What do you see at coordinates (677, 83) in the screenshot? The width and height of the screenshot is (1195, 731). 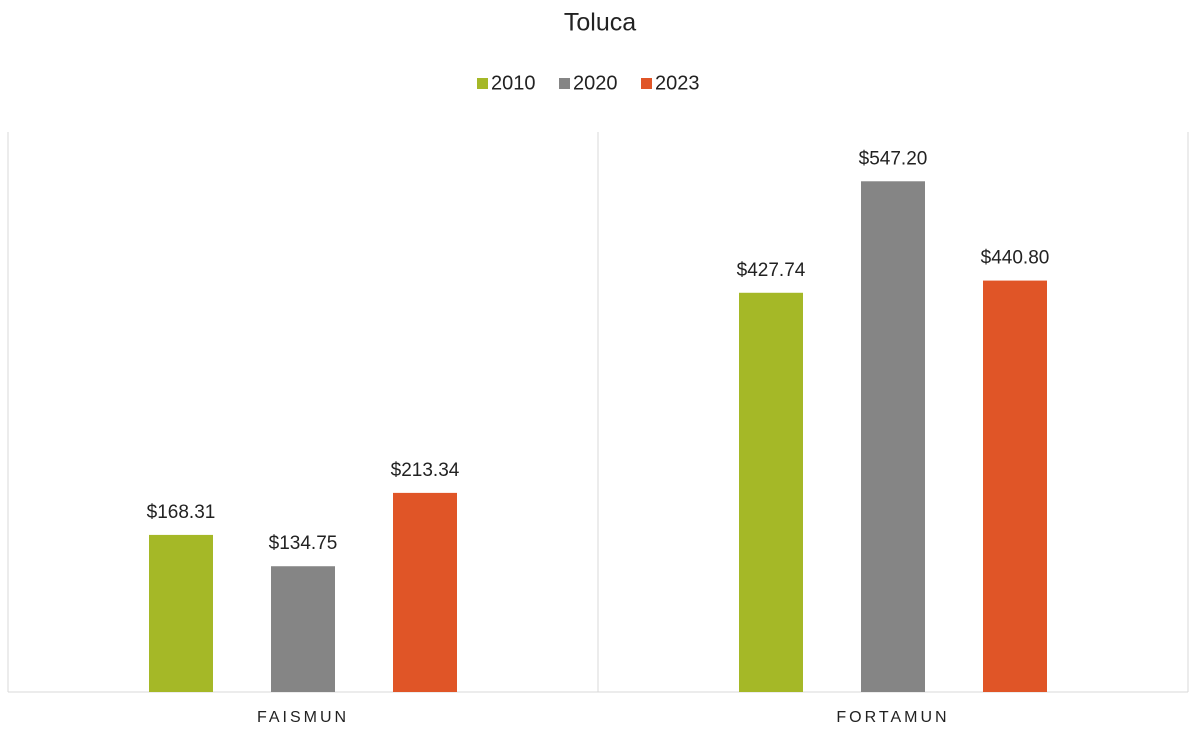 I see `legend-label: 2023` at bounding box center [677, 83].